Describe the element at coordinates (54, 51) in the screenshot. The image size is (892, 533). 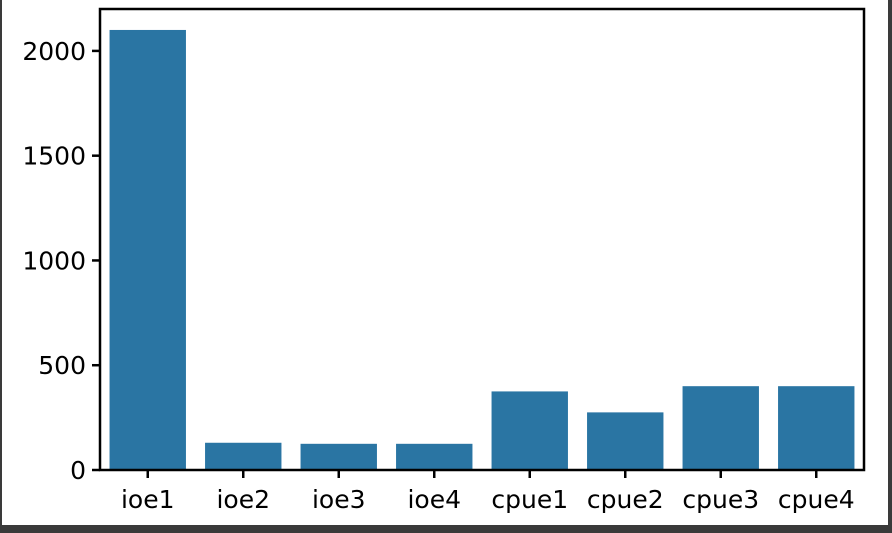
I see `y-tick-label-2000: 2000` at that location.